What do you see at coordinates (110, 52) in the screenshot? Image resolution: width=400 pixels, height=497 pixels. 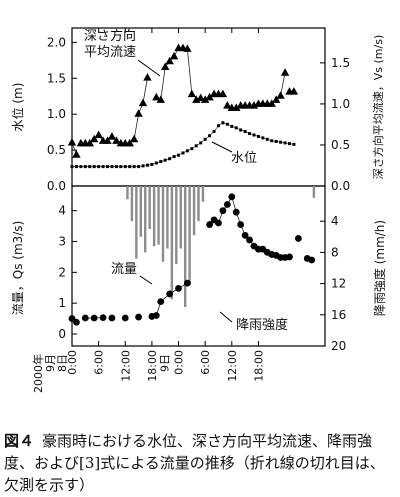 I see `velocity-annotation: 平均流速` at bounding box center [110, 52].